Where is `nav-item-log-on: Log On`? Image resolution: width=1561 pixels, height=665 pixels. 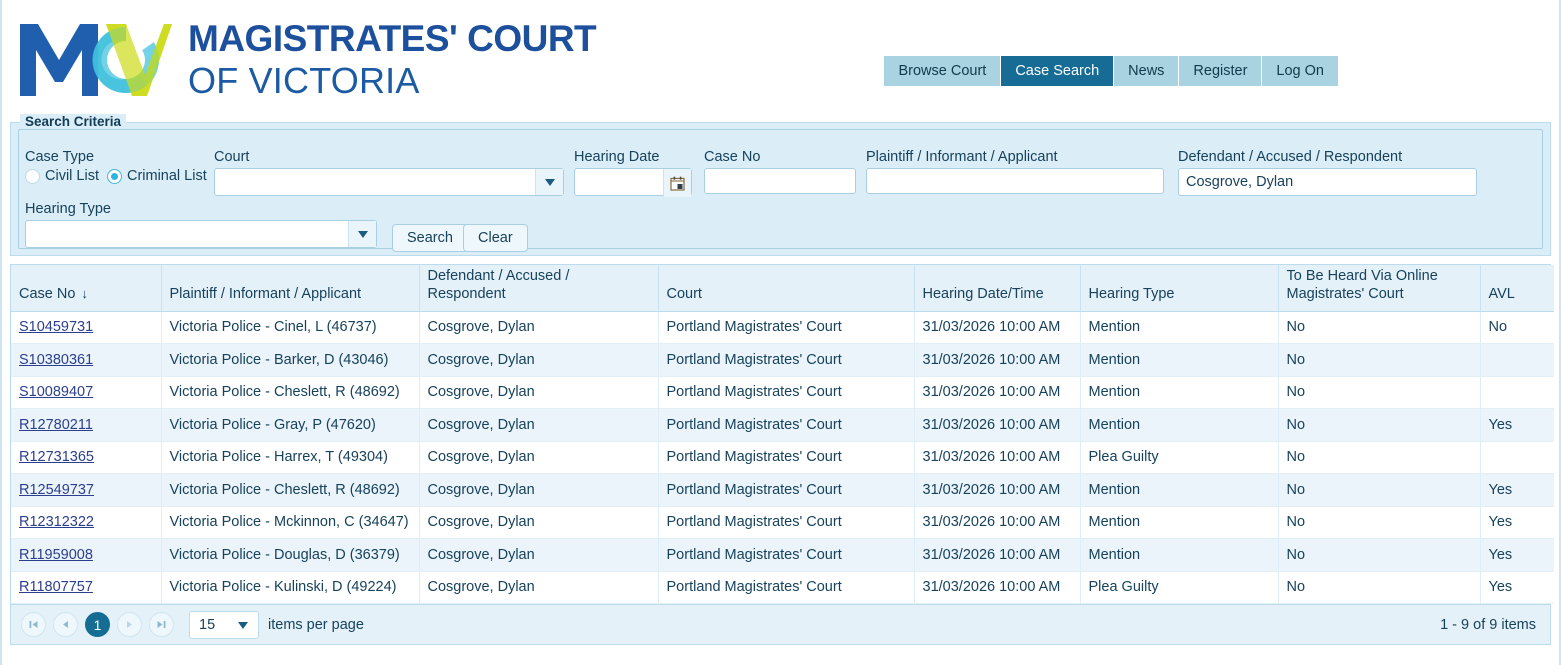
nav-item-log-on: Log On is located at coordinates (1300, 71).